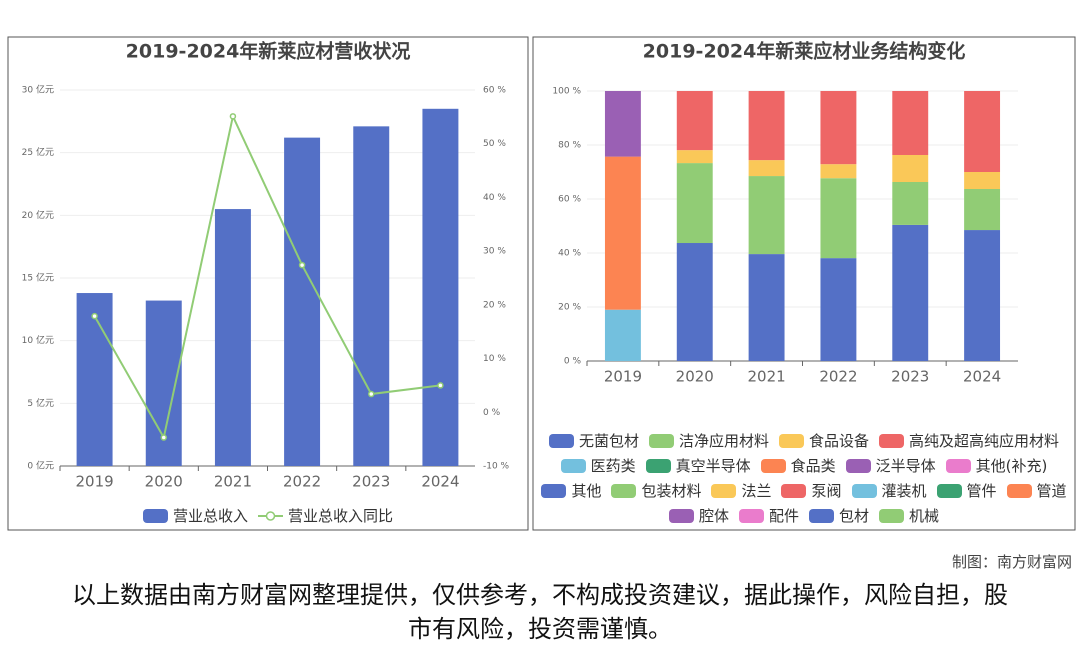 The image size is (1080, 646). What do you see at coordinates (38, 90) in the screenshot?
I see `y-tick-label: 30 亿元` at bounding box center [38, 90].